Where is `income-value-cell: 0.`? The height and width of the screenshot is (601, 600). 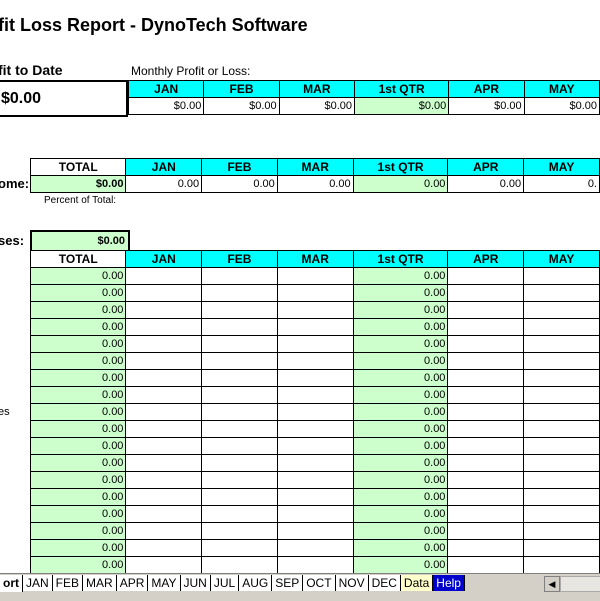 income-value-cell: 0. is located at coordinates (561, 184).